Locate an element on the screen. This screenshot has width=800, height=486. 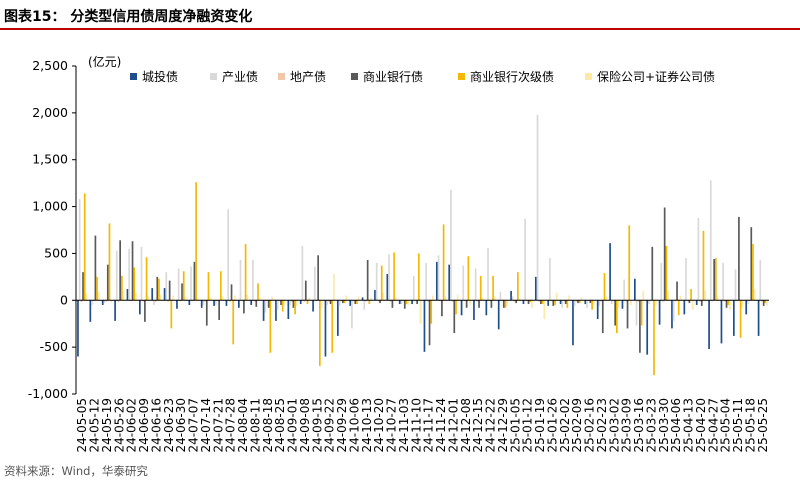
y-tick-label: 1,000 is located at coordinates (50, 206).